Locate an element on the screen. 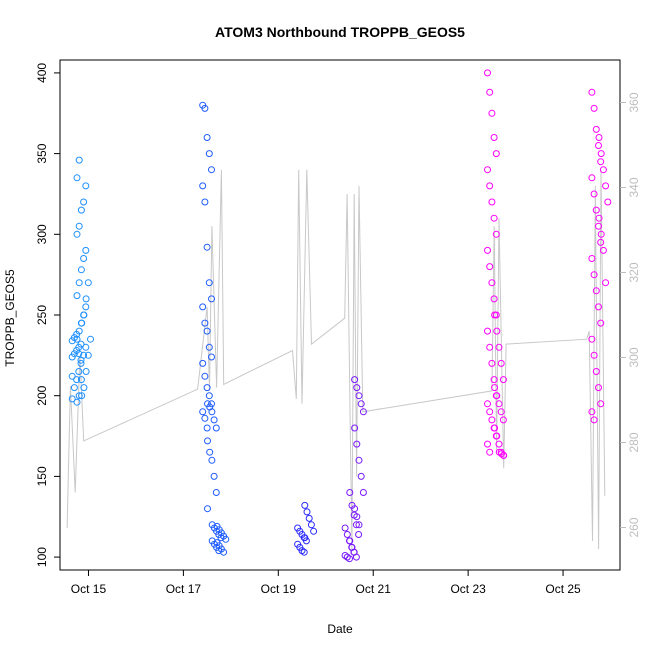 The height and width of the screenshot is (655, 650). x-tick-label: Oct 19 is located at coordinates (279, 589).